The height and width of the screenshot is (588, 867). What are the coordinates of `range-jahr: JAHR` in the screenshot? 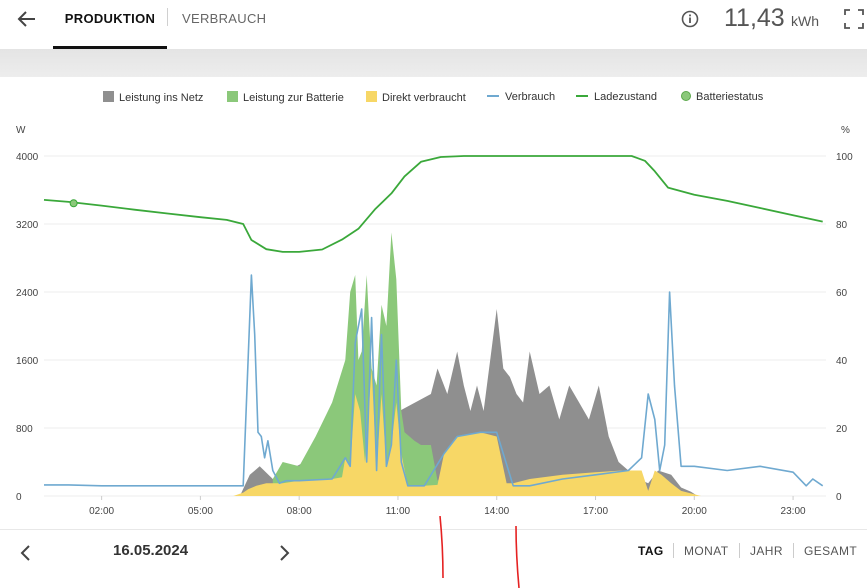 It's located at (766, 551).